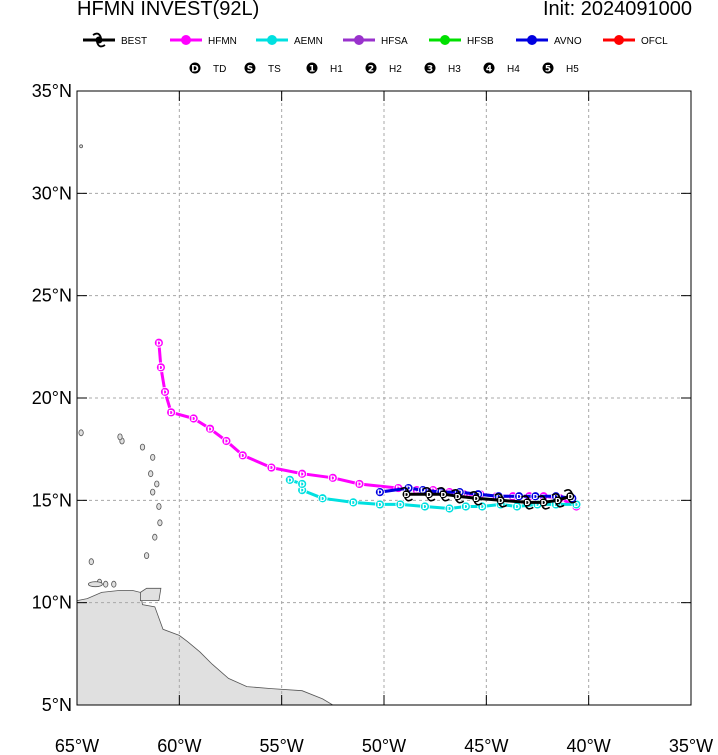 Image resolution: width=718 pixels, height=755 pixels. What do you see at coordinates (549, 41) in the screenshot?
I see `legend-item-avno: AVNO` at bounding box center [549, 41].